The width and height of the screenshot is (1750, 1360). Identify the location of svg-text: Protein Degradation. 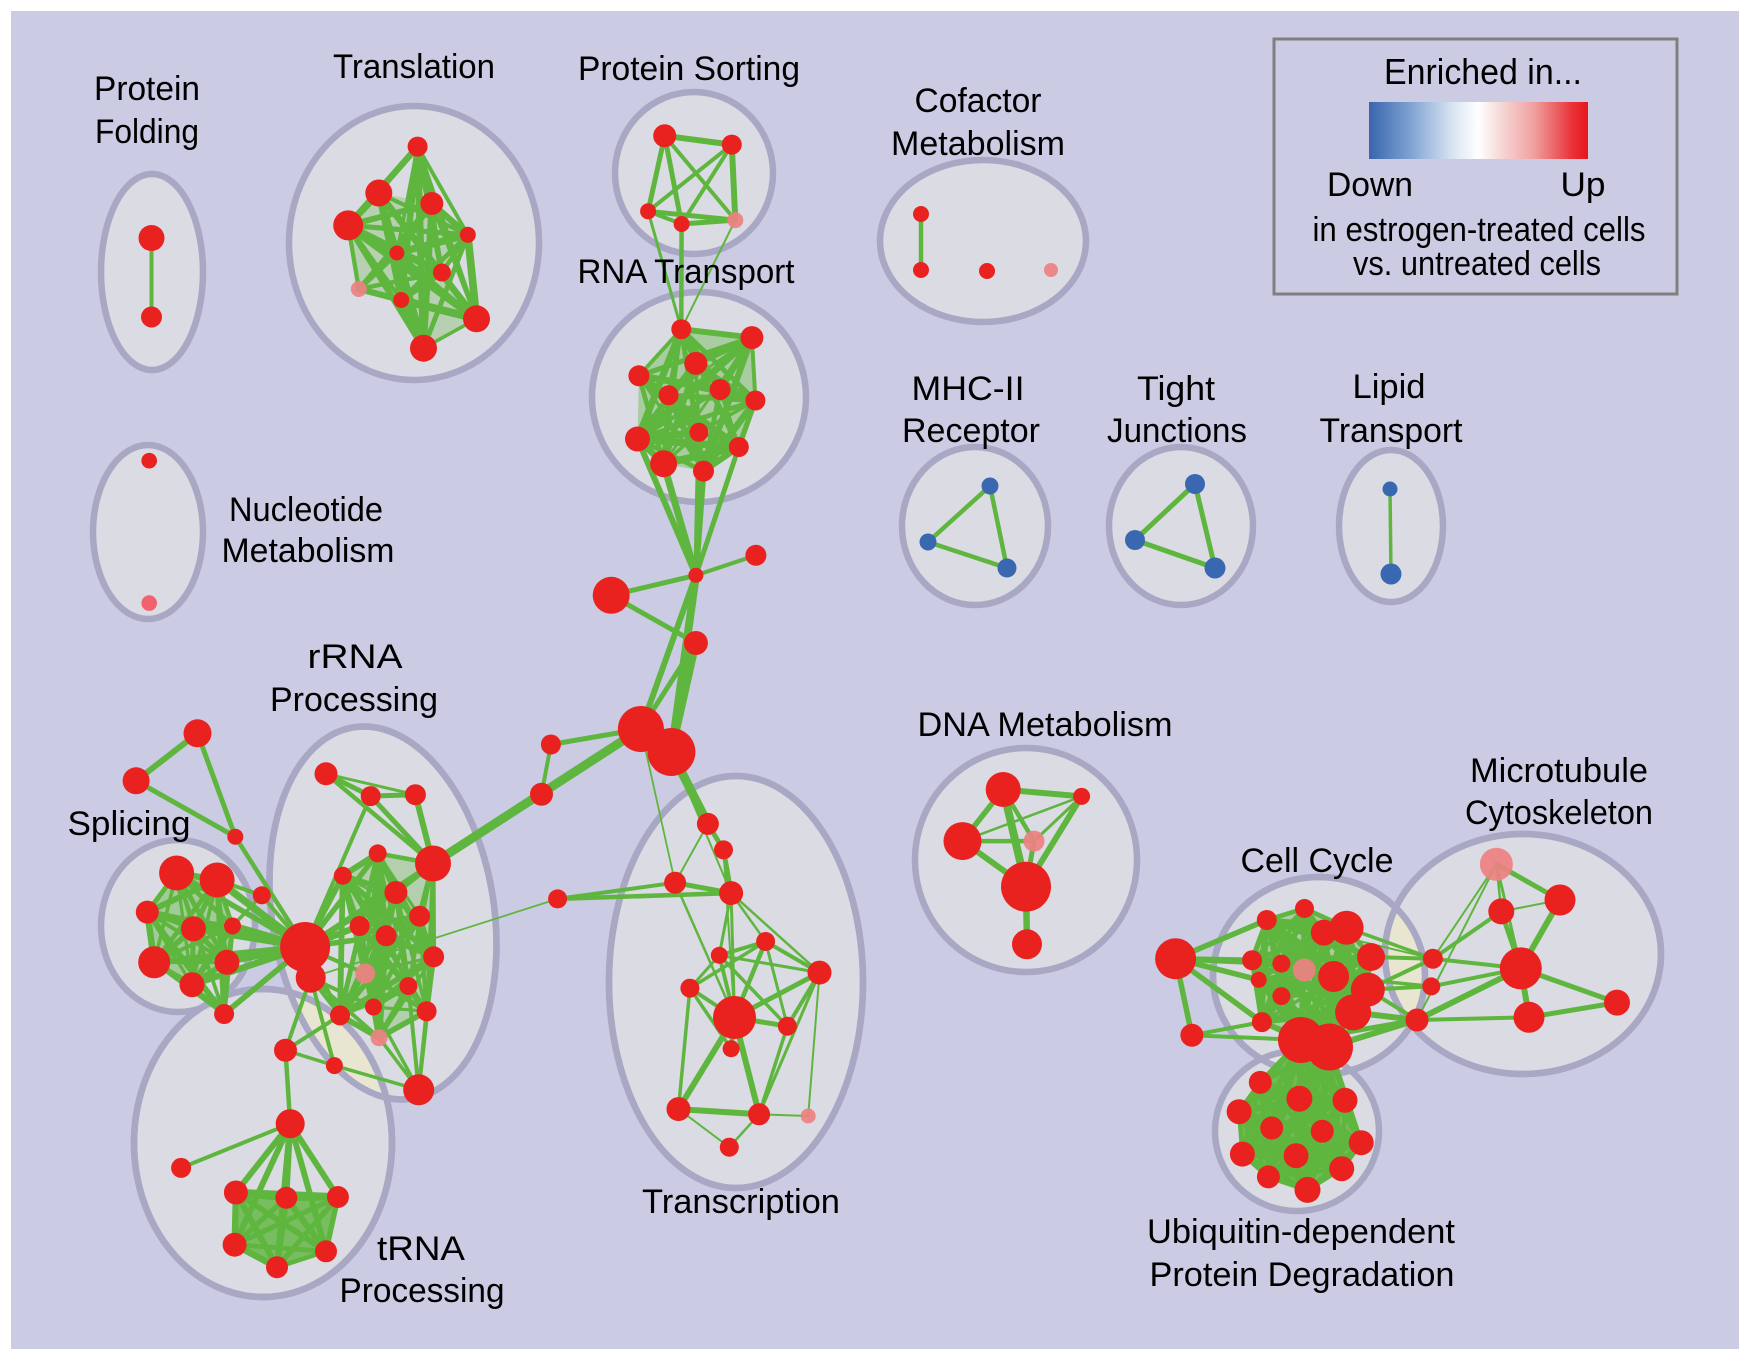
(1302, 1275).